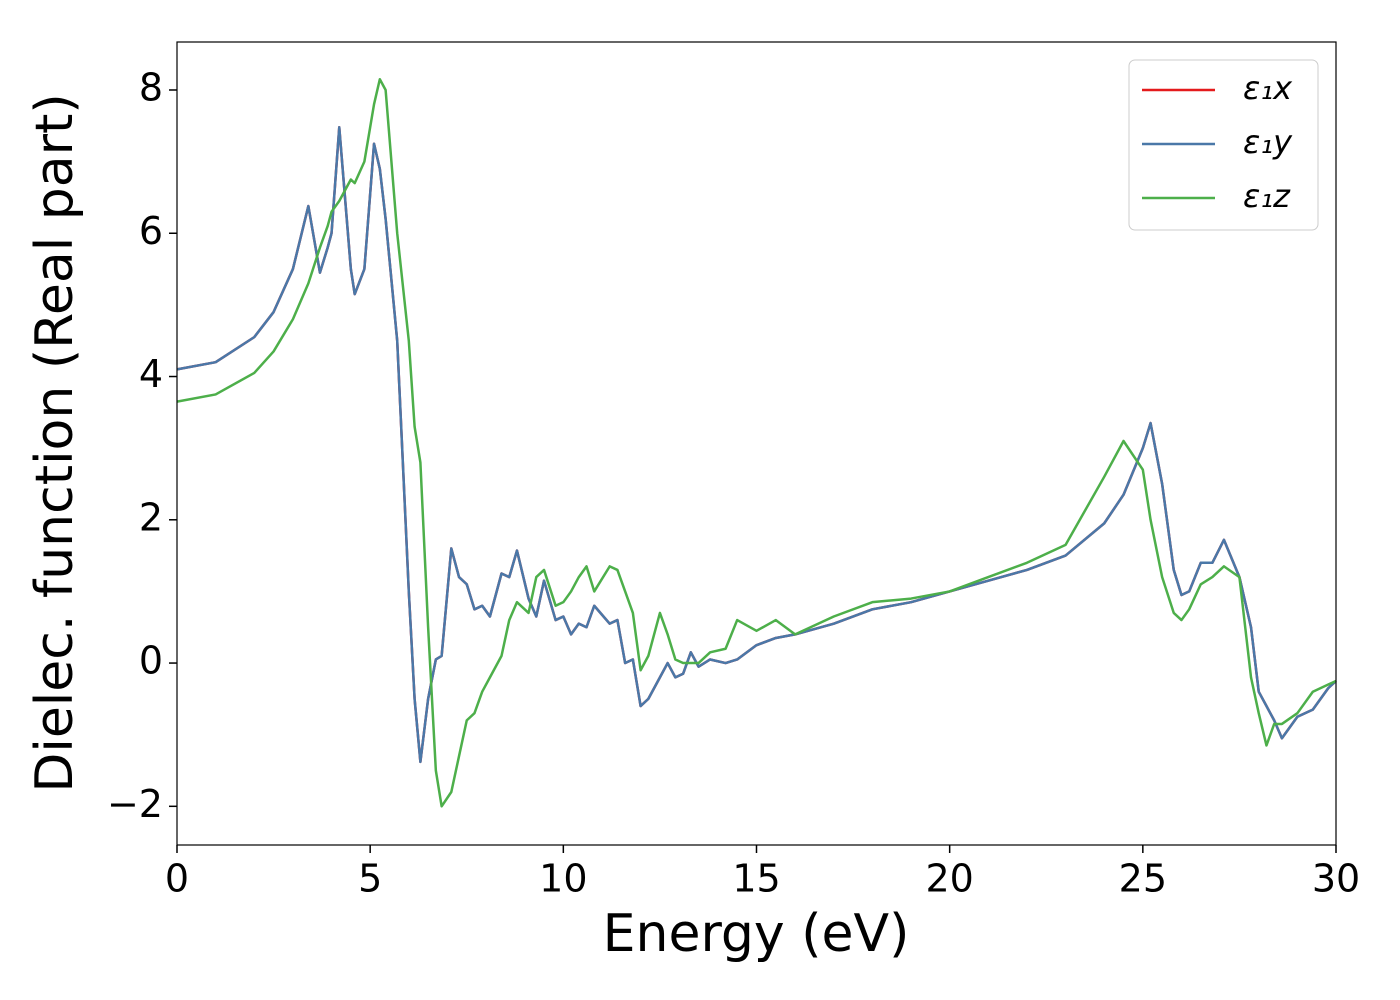 The image size is (1400, 1000). I want to click on y-axis-label: Dielec. function (Real part), so click(55, 442).